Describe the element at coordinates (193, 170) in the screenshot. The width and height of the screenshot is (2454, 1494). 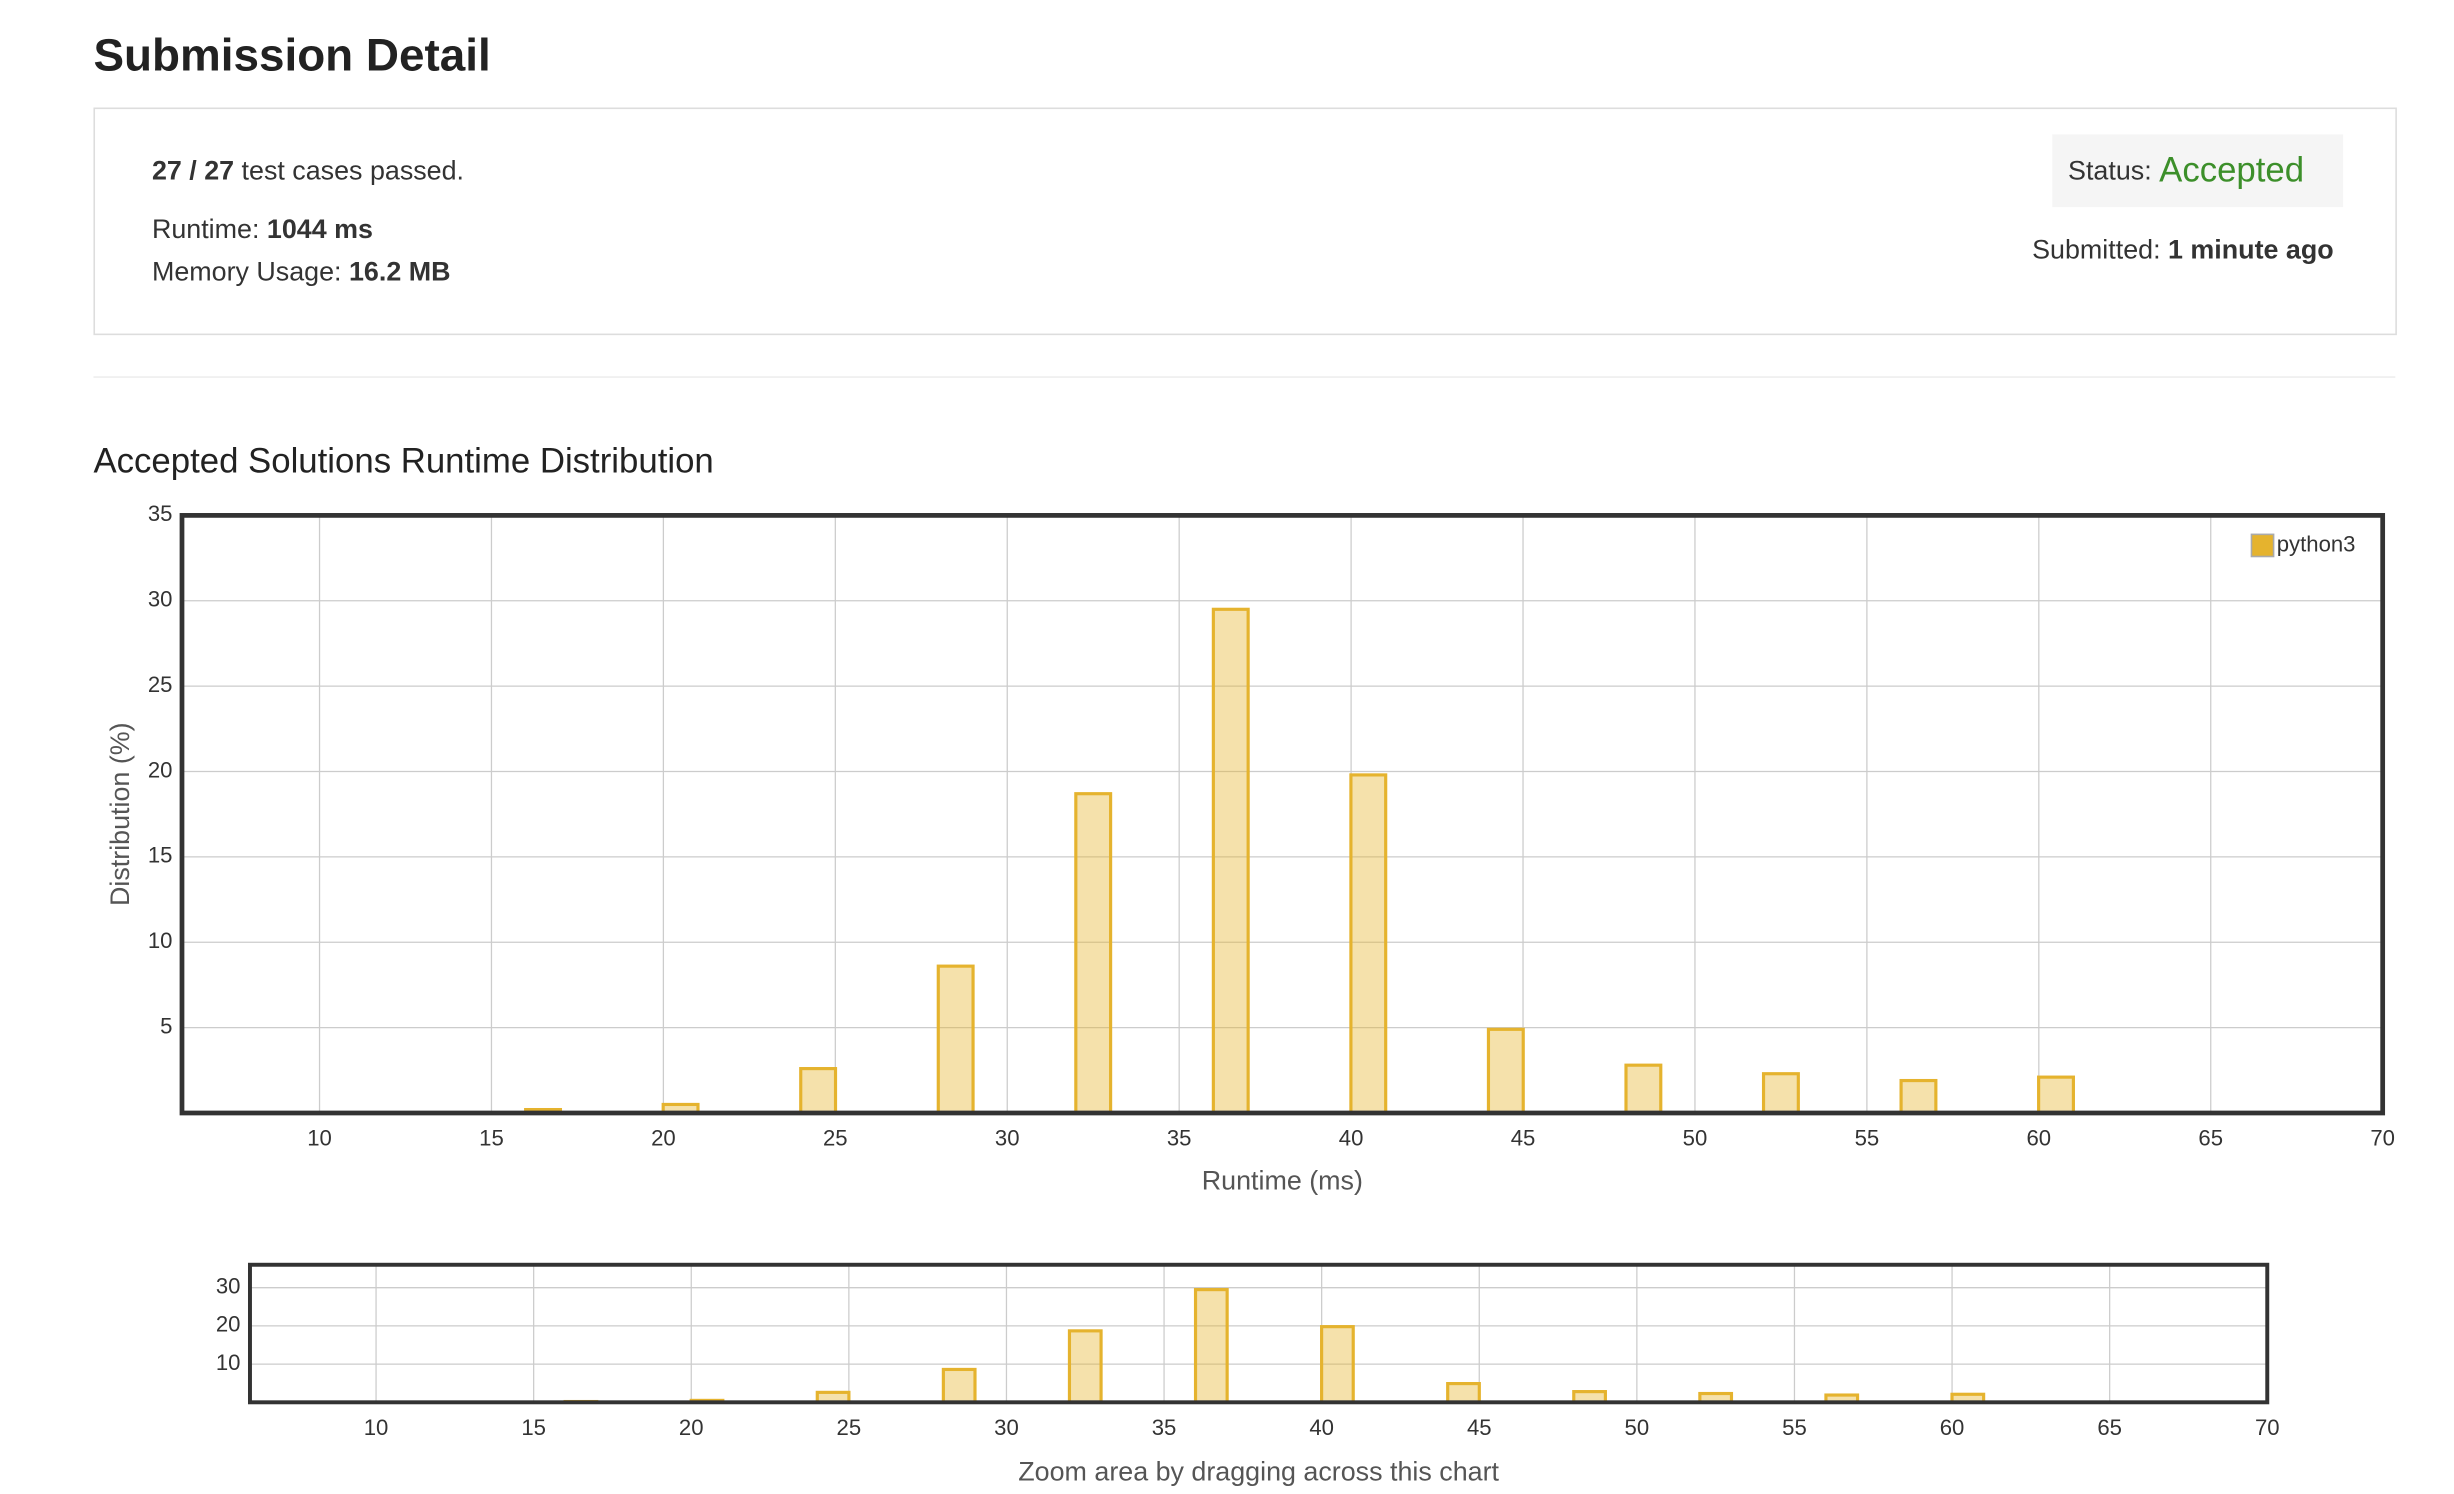
I see `cases-passed: 27 / 27` at that location.